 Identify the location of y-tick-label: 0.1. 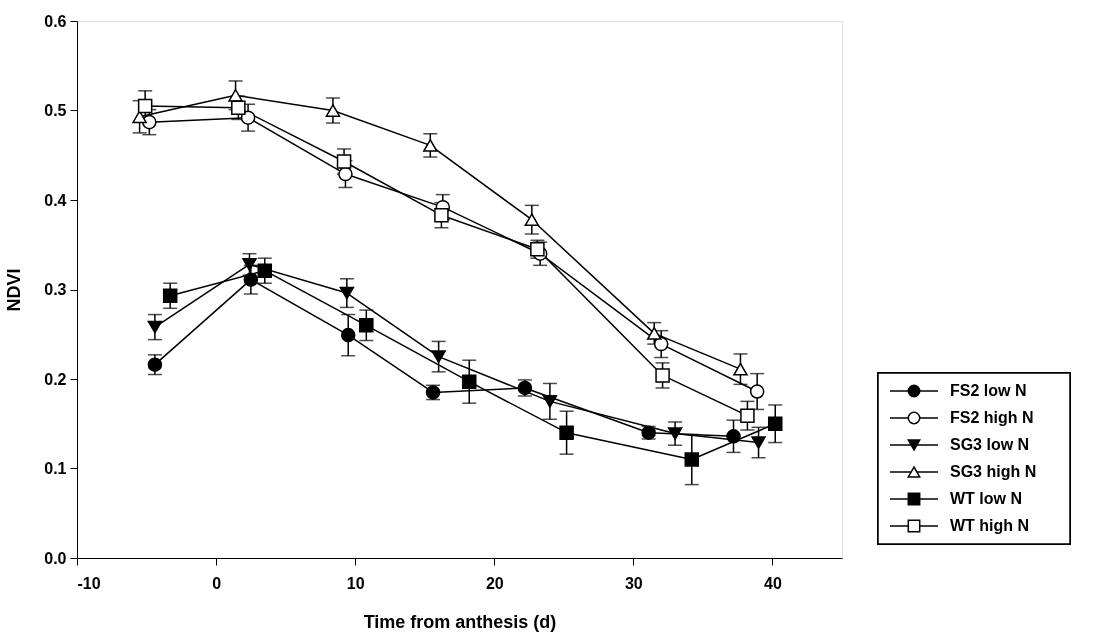
(55, 468).